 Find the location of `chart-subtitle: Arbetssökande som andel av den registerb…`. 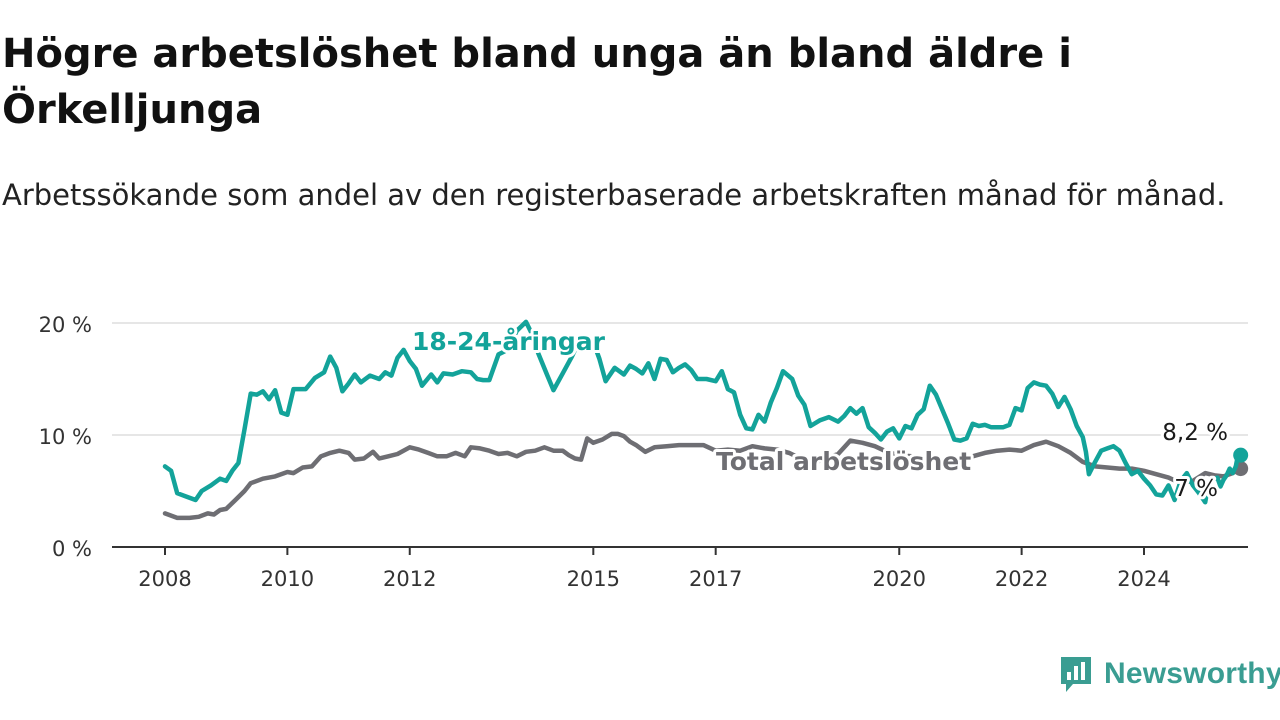

chart-subtitle: Arbetssökande som andel av den registerb… is located at coordinates (614, 195).